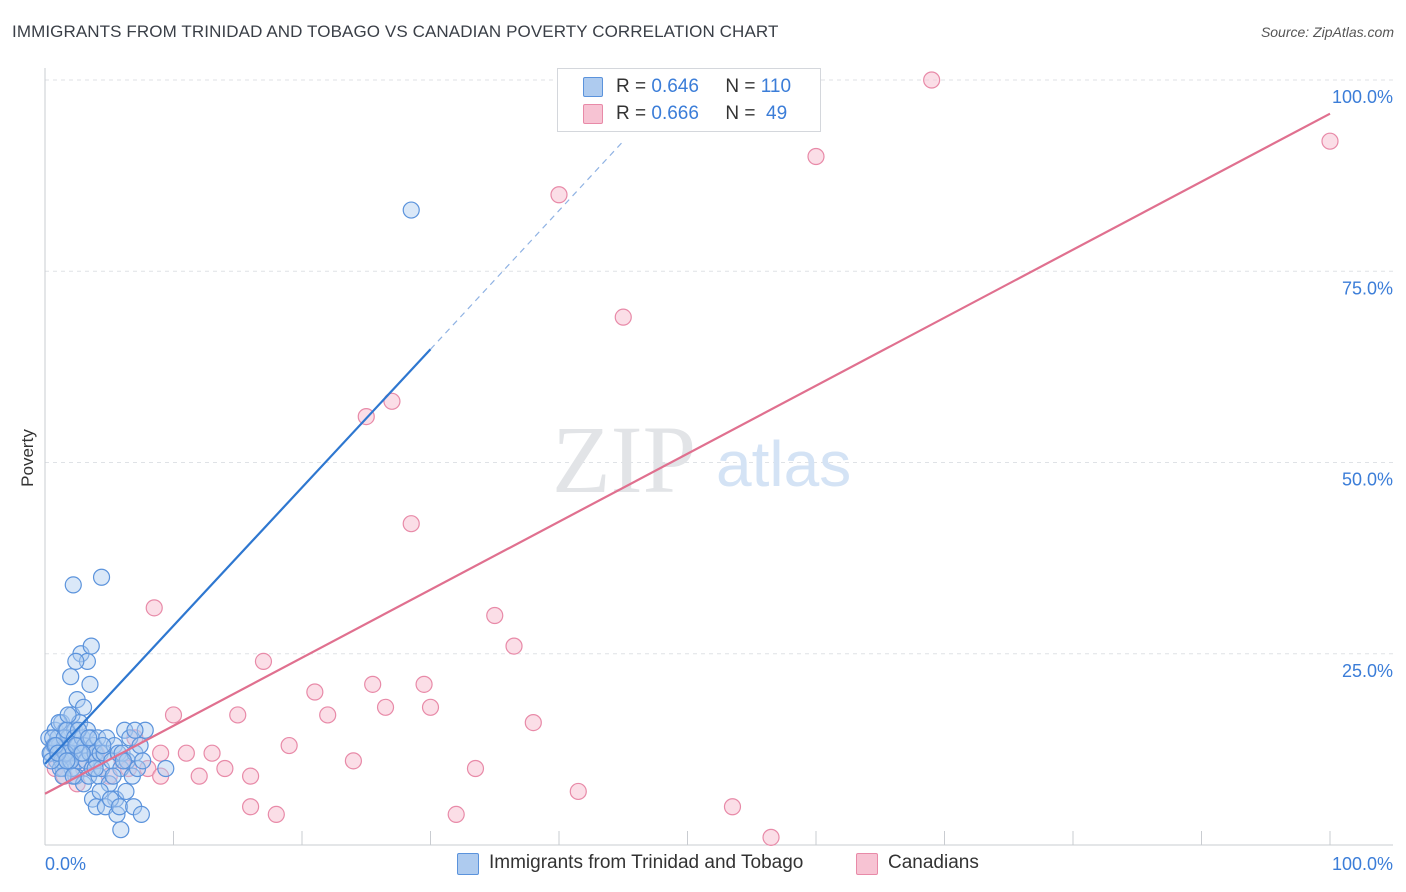  I want to click on bottom-legend-label-2: Canadians, so click(933, 862).